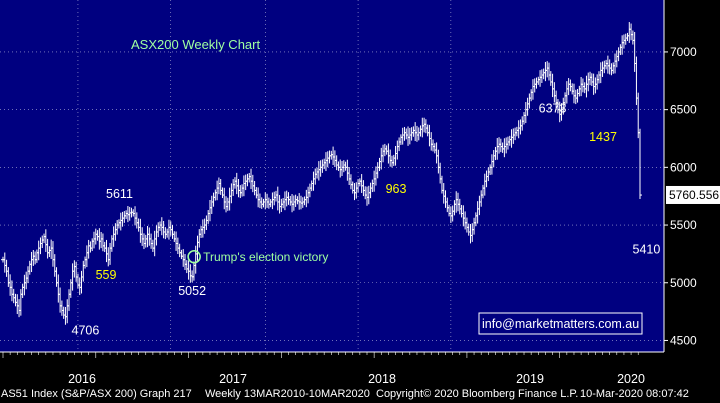  What do you see at coordinates (194, 256) in the screenshot?
I see `event-marker-circle` at bounding box center [194, 256].